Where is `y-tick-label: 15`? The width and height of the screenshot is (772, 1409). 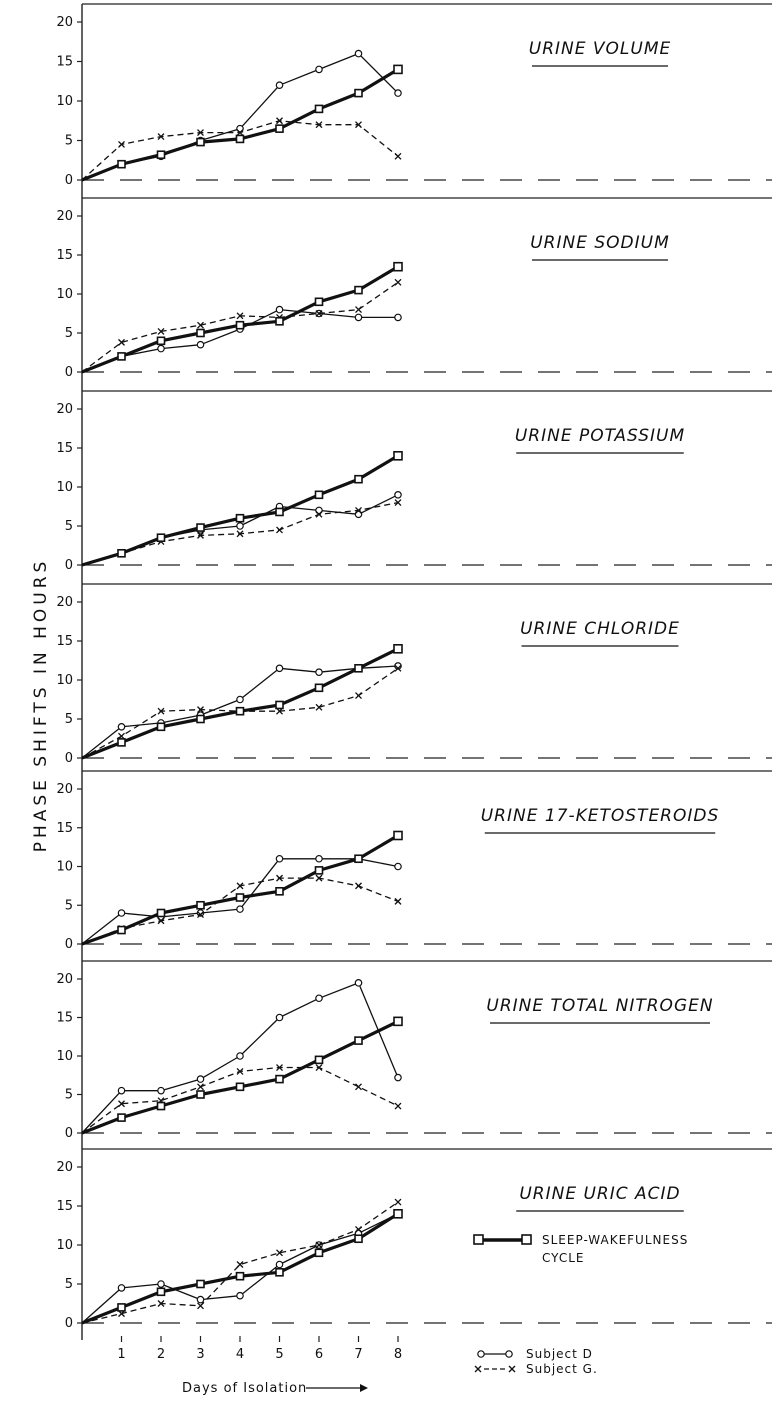 y-tick-label: 15 is located at coordinates (64, 255).